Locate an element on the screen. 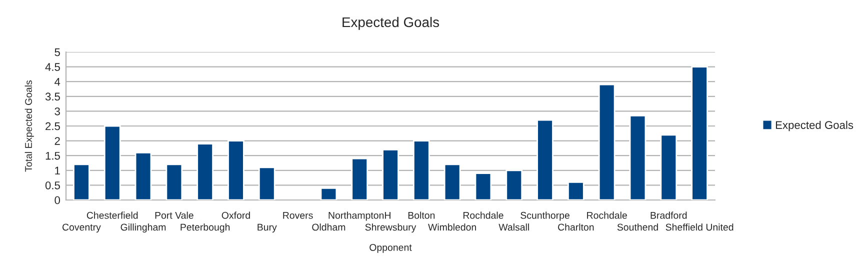 This screenshot has width=860, height=263. x-tick-label: Peterbough is located at coordinates (205, 228).